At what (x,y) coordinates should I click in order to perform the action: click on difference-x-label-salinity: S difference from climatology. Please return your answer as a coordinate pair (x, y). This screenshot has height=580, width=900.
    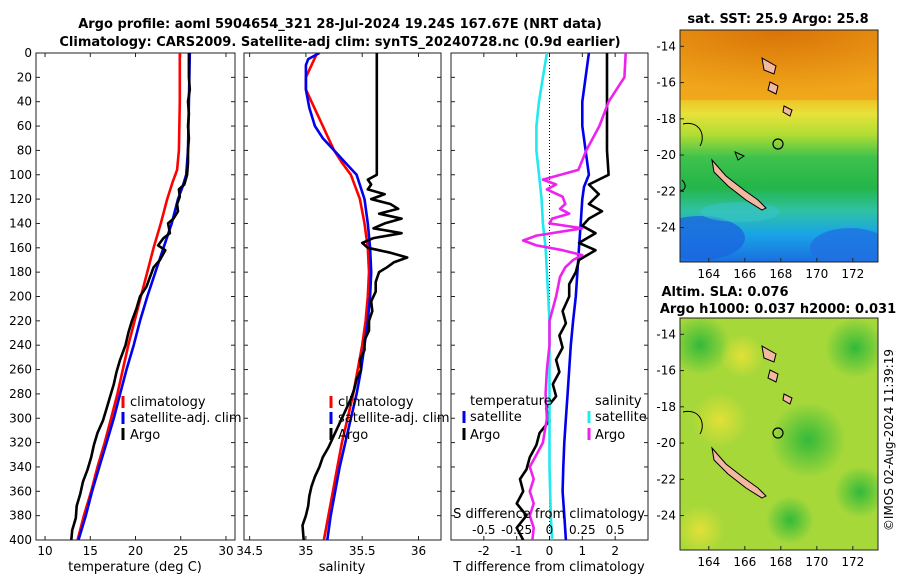
    Looking at the image, I should click on (549, 514).